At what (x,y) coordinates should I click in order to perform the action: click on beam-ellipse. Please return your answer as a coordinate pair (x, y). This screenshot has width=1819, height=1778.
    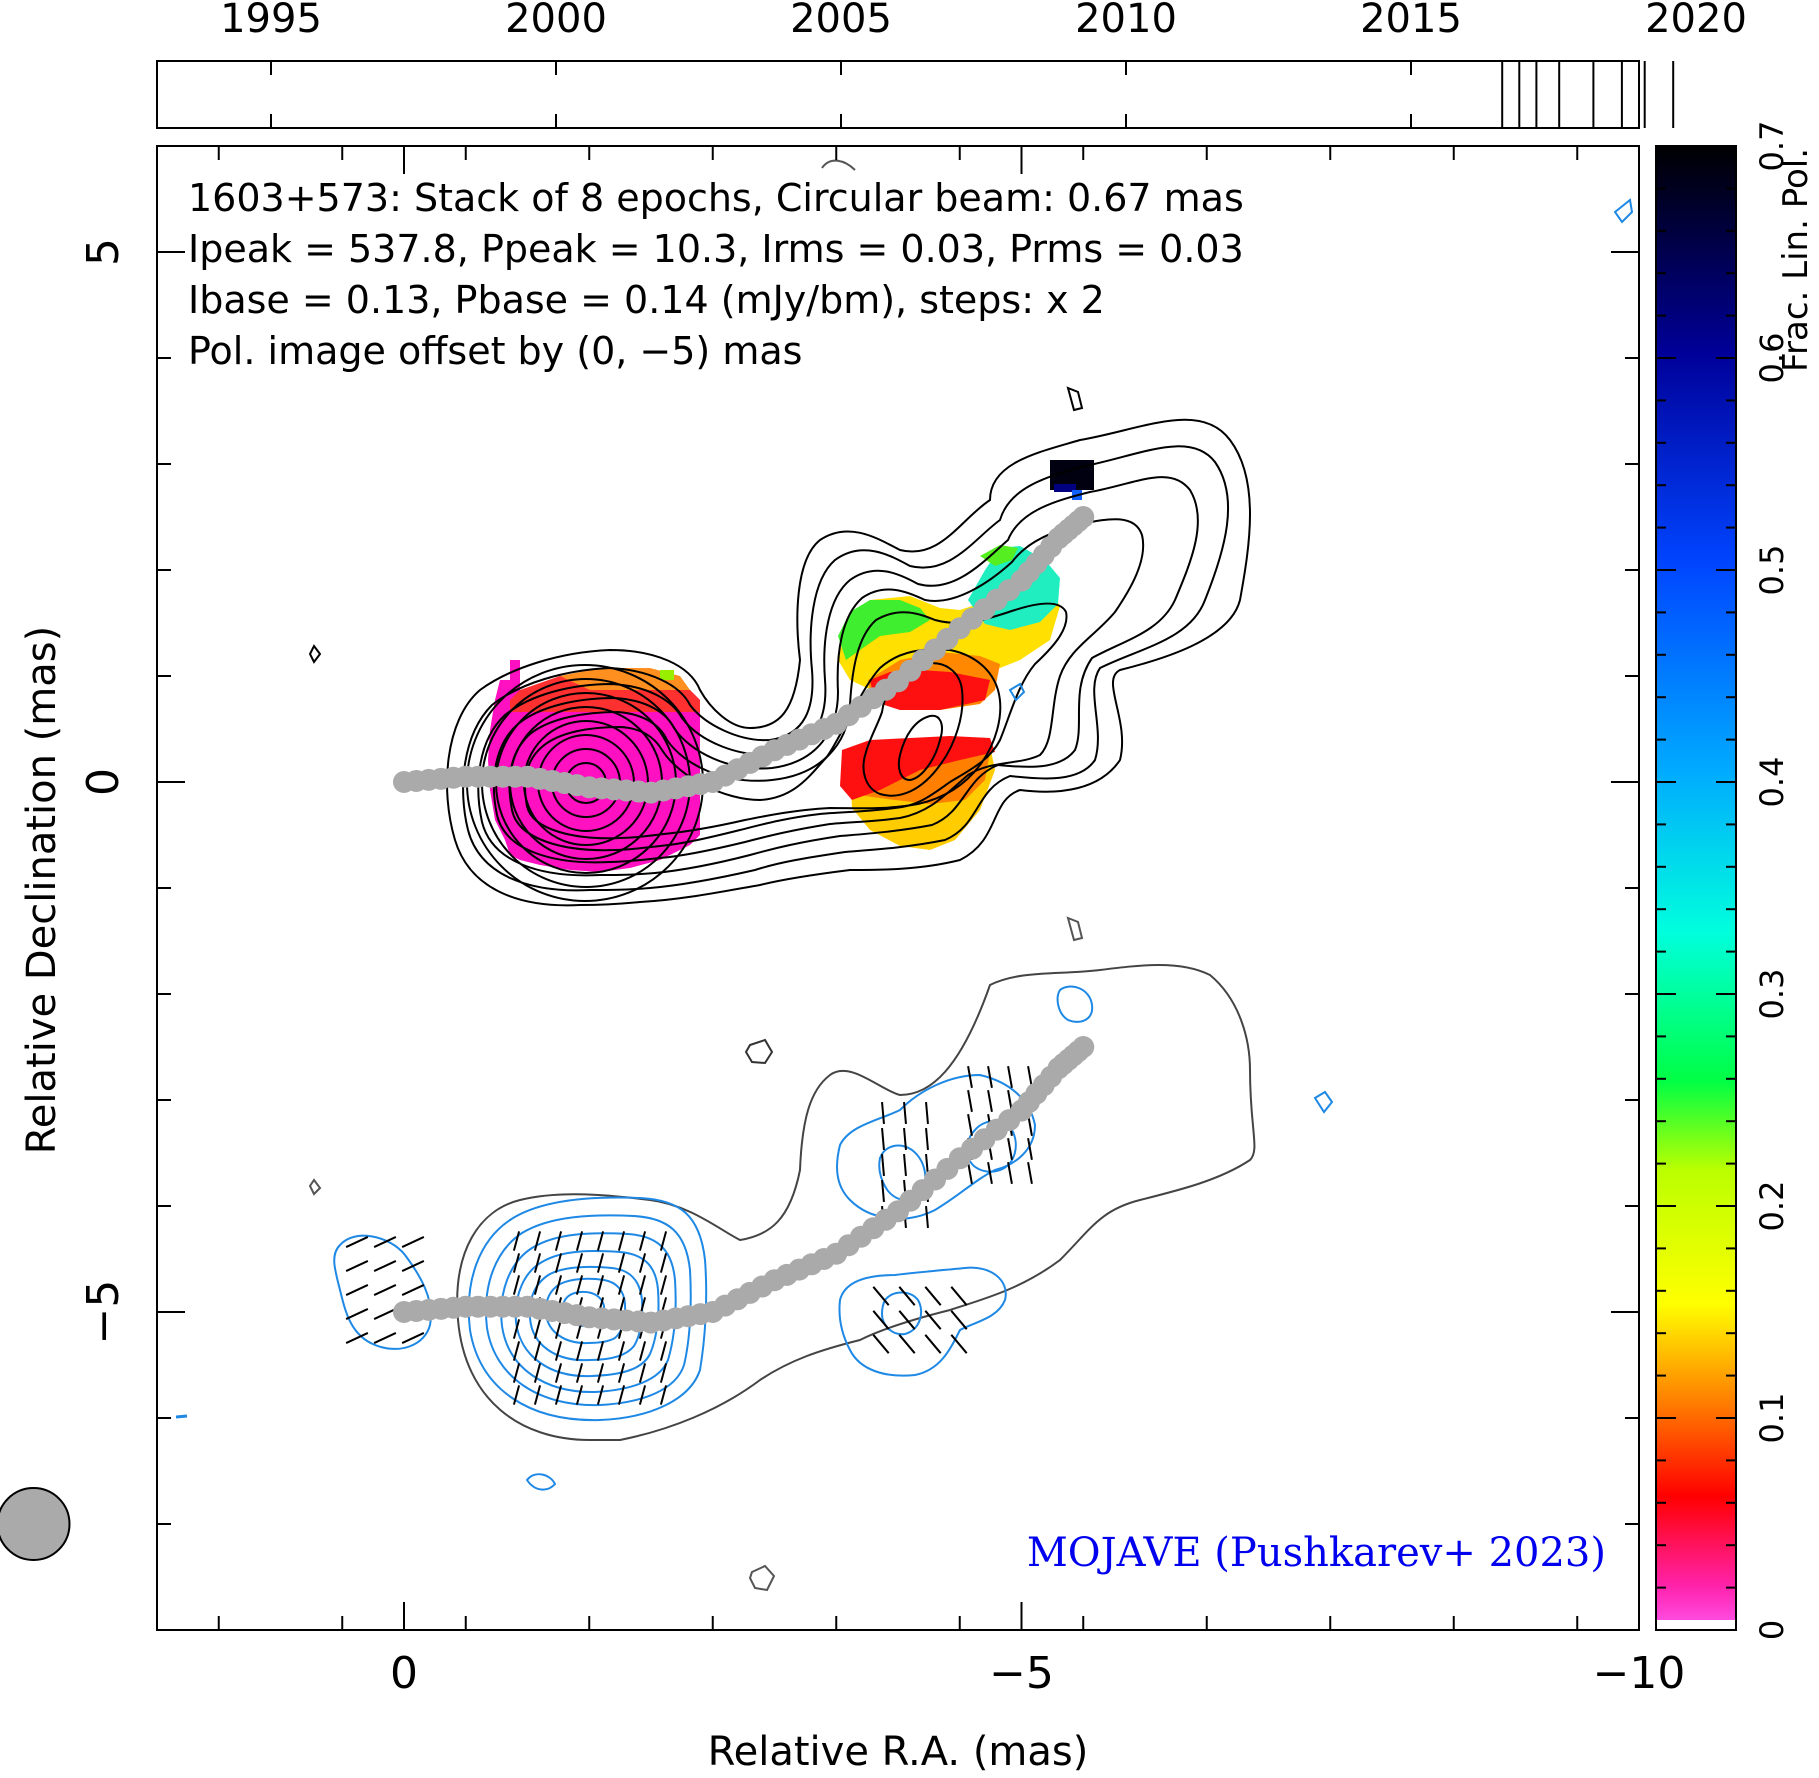
    Looking at the image, I should click on (35, 1524).